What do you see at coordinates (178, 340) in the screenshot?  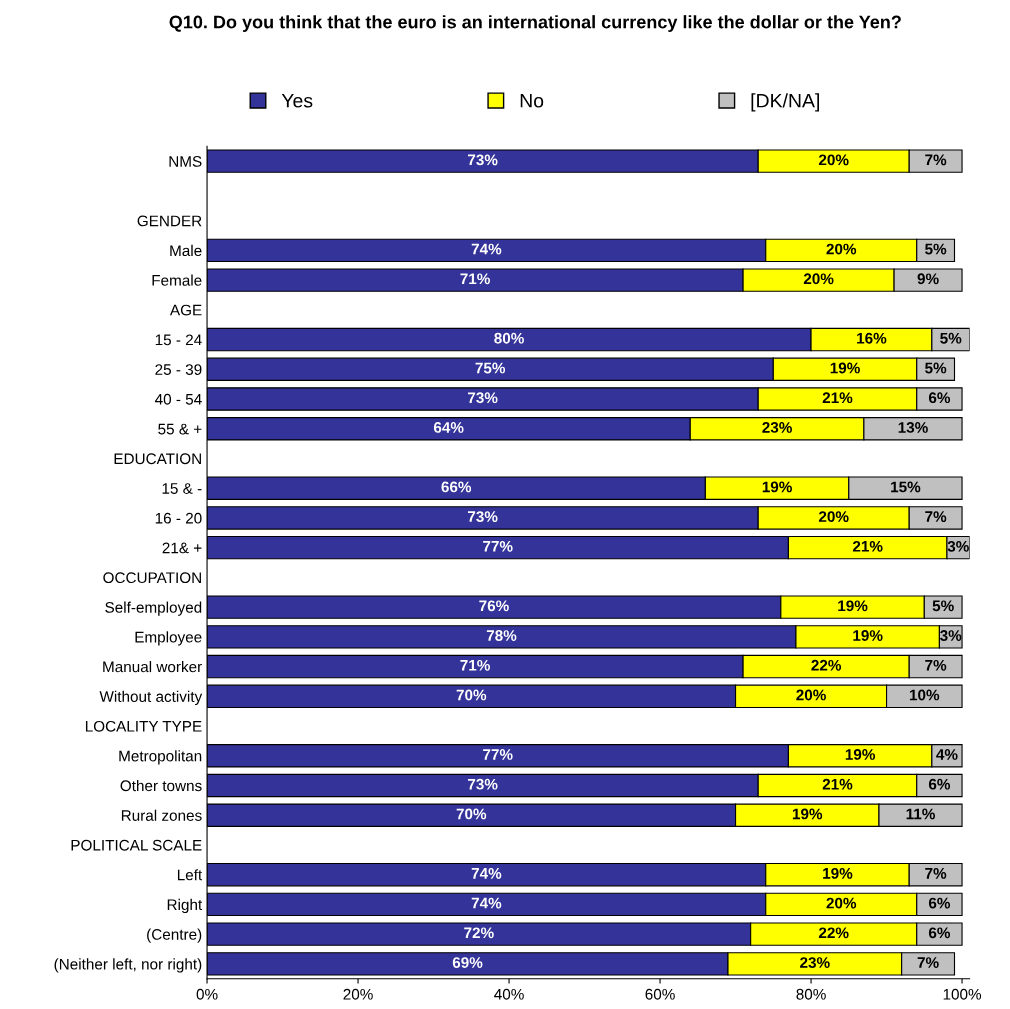 I see `y-tick-label: 15 - 24` at bounding box center [178, 340].